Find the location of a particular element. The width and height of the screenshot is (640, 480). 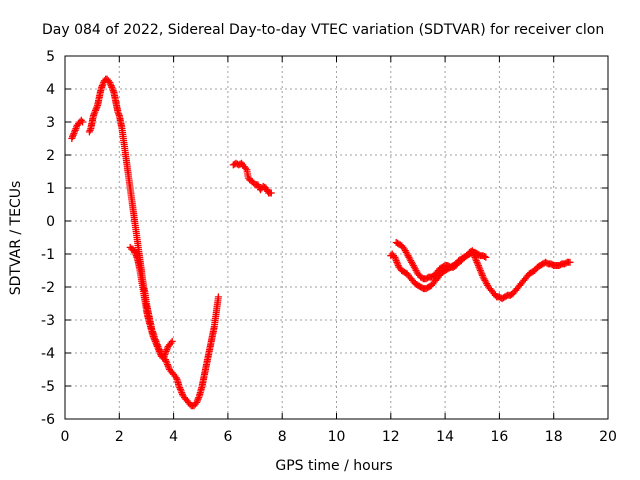

y-tick-label: 4 is located at coordinates (50, 90).